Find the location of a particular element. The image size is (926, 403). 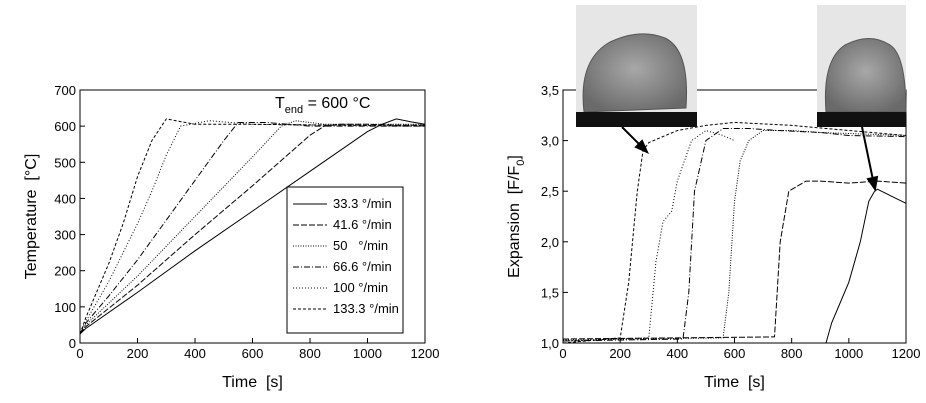

y-tick-label: 2,5 is located at coordinates (550, 191).